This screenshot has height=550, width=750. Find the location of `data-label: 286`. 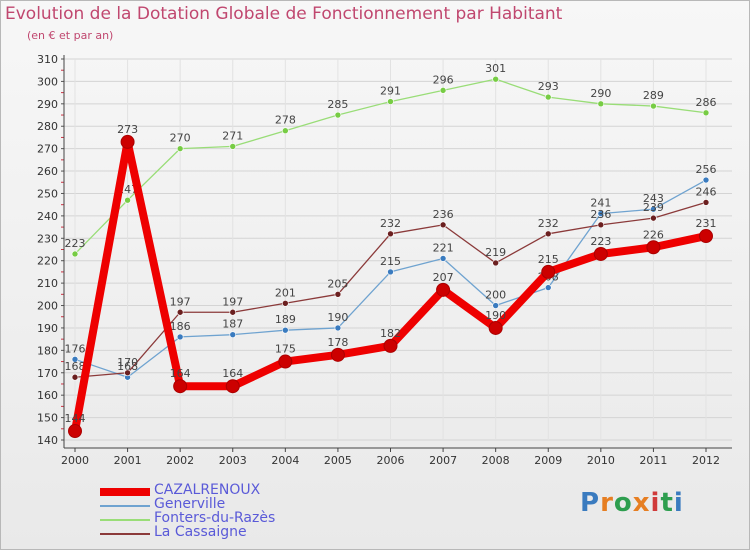

data-label: 286 is located at coordinates (706, 102).